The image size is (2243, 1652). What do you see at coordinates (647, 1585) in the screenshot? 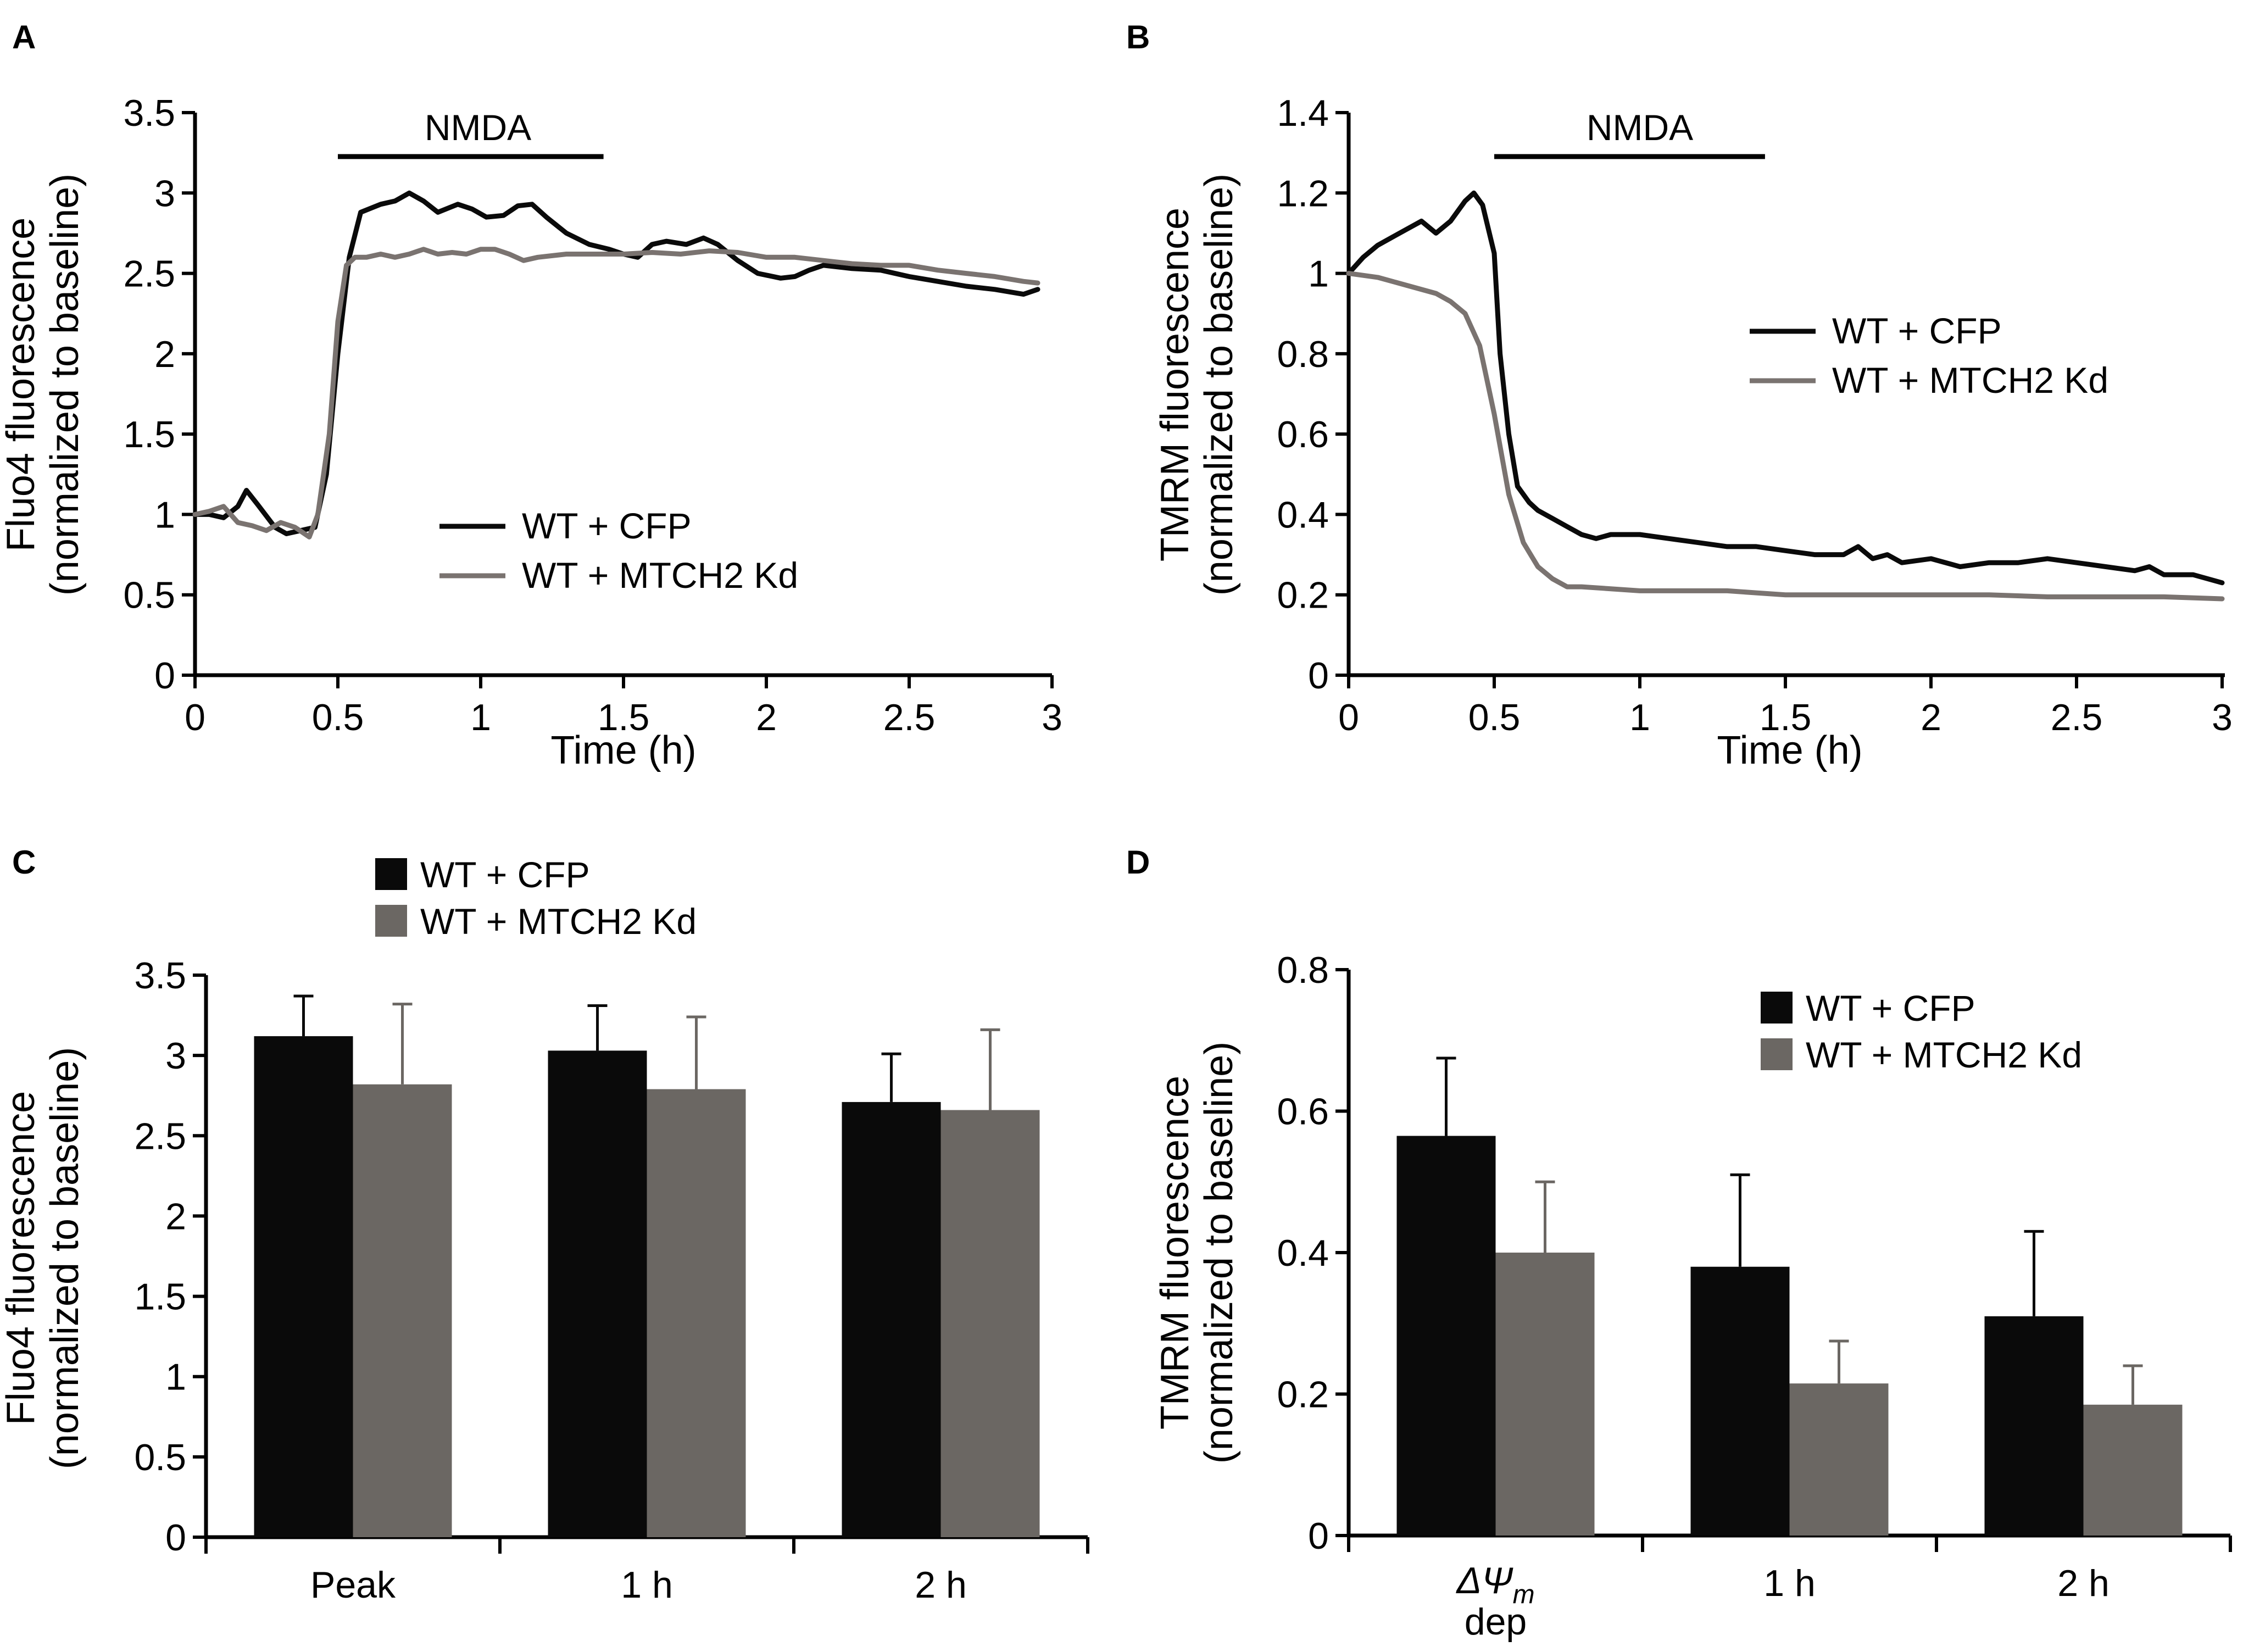
I see `x-category-label: 1 h` at bounding box center [647, 1585].